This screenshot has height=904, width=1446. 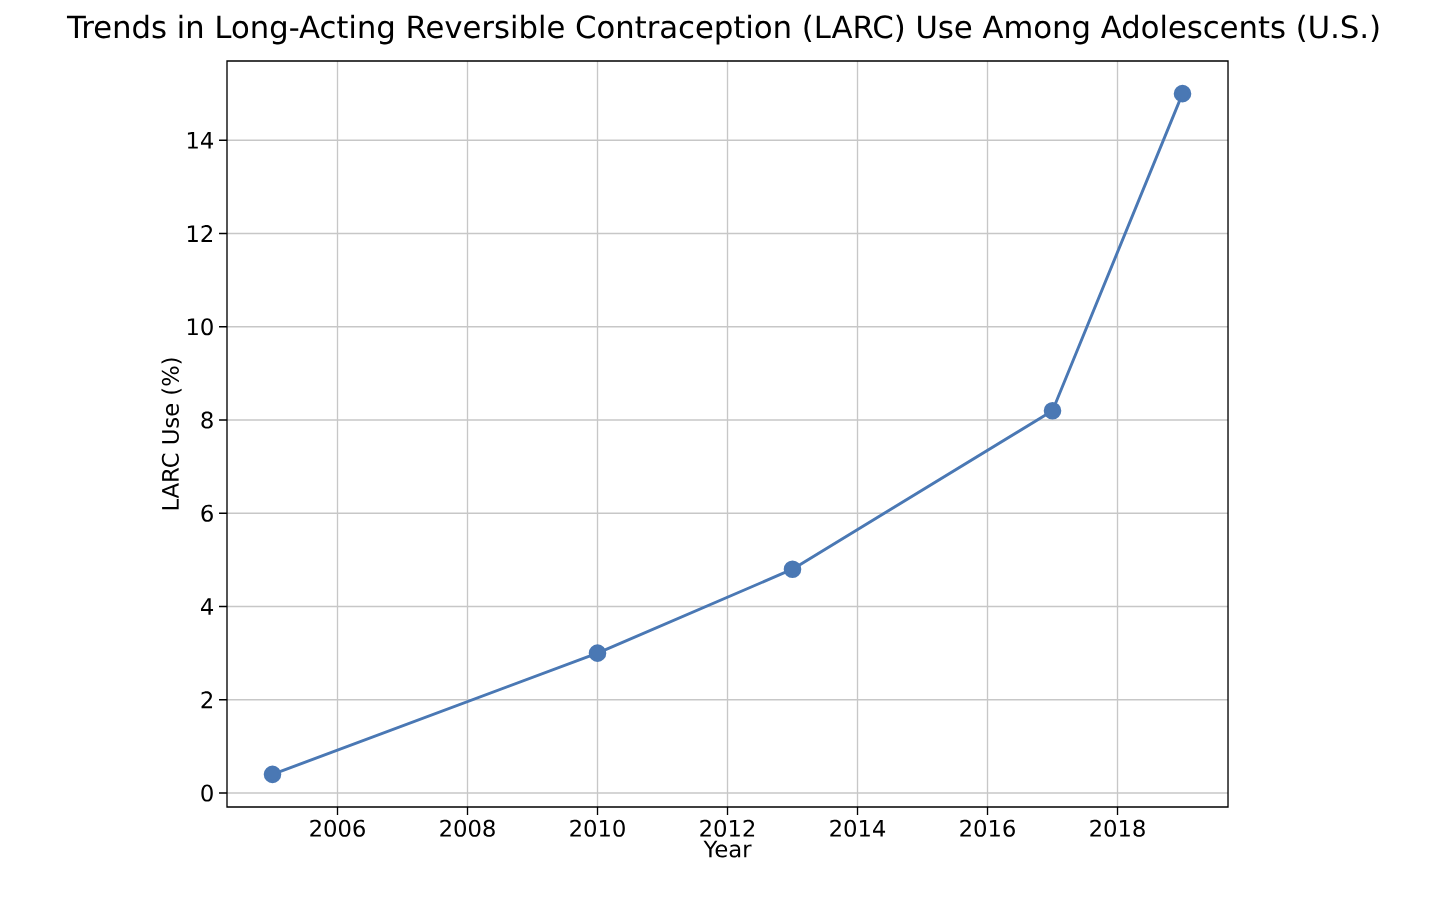 What do you see at coordinates (207, 700) in the screenshot?
I see `y-tick-label: 2` at bounding box center [207, 700].